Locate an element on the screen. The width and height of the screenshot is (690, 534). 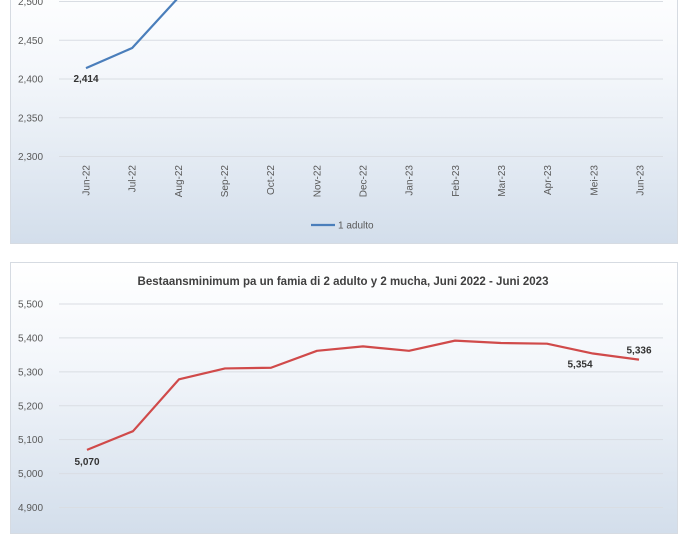
data-label: 5,336 is located at coordinates (638, 351).